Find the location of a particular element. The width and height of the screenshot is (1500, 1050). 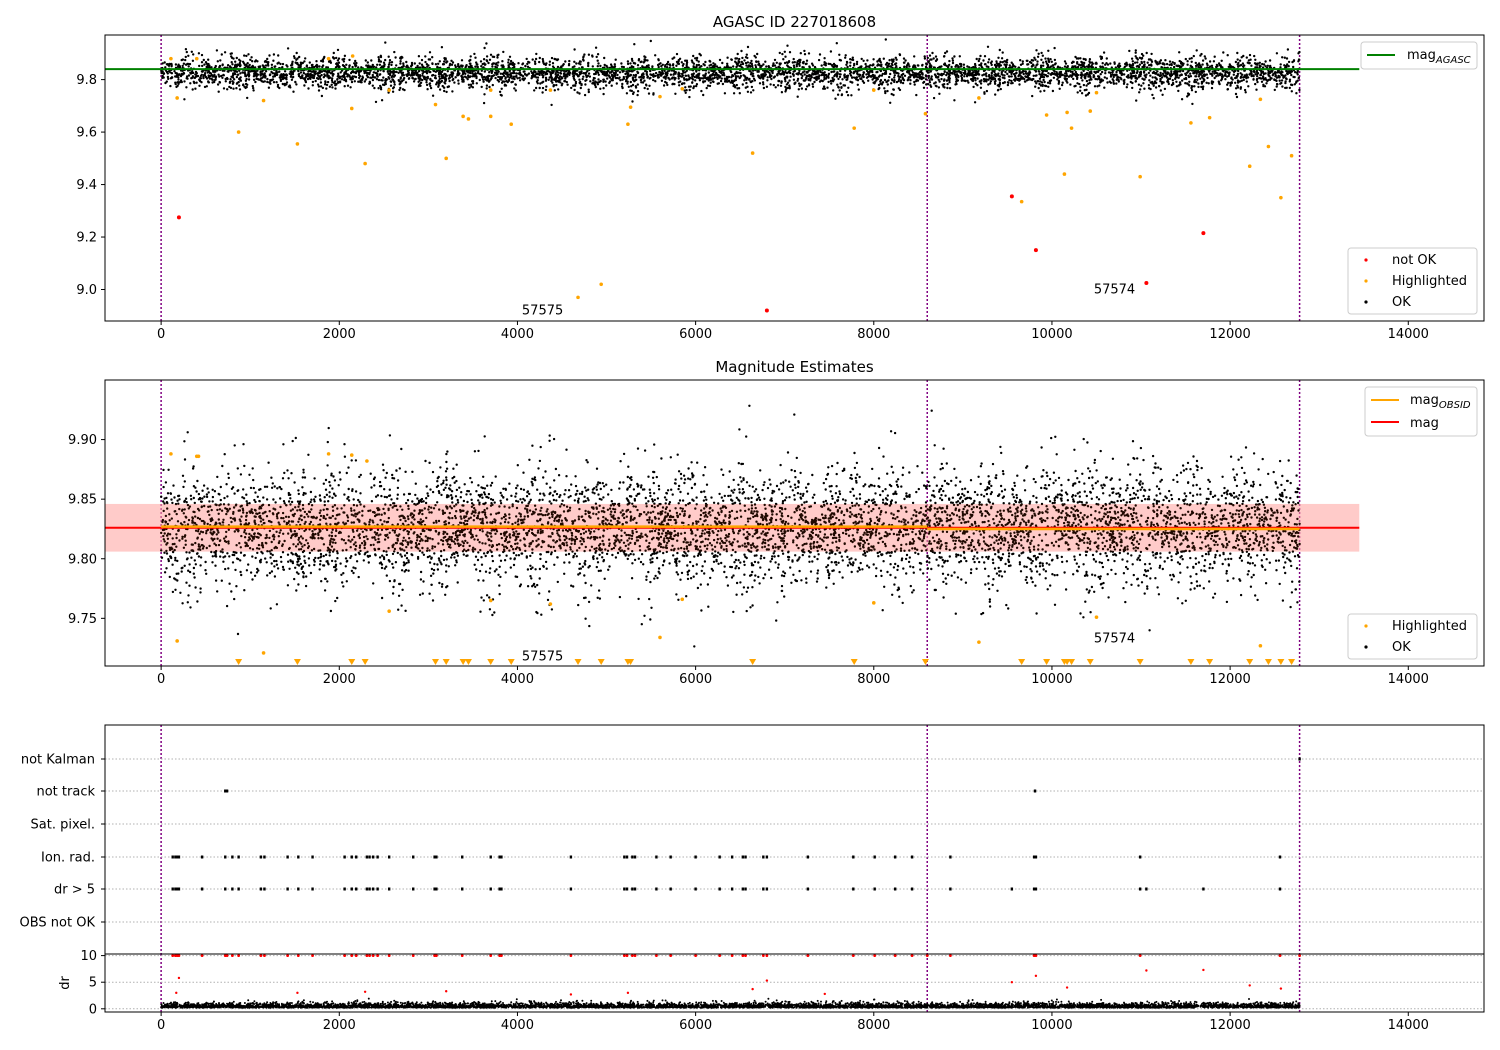

panel2-annotation-57574: 57574 is located at coordinates (1114, 639).